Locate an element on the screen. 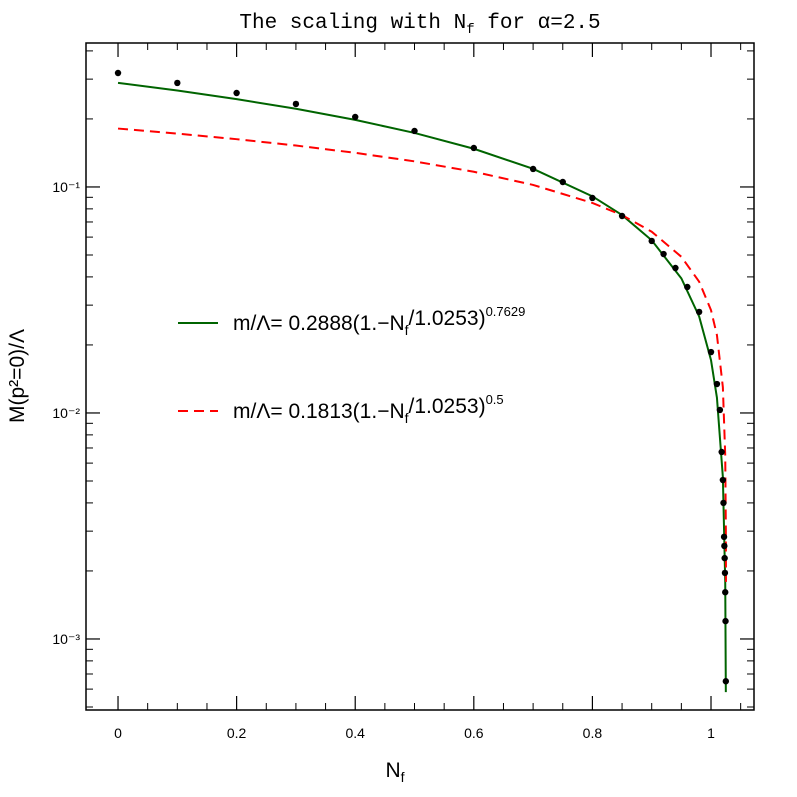  x-tick-label: 0 is located at coordinates (118, 733).